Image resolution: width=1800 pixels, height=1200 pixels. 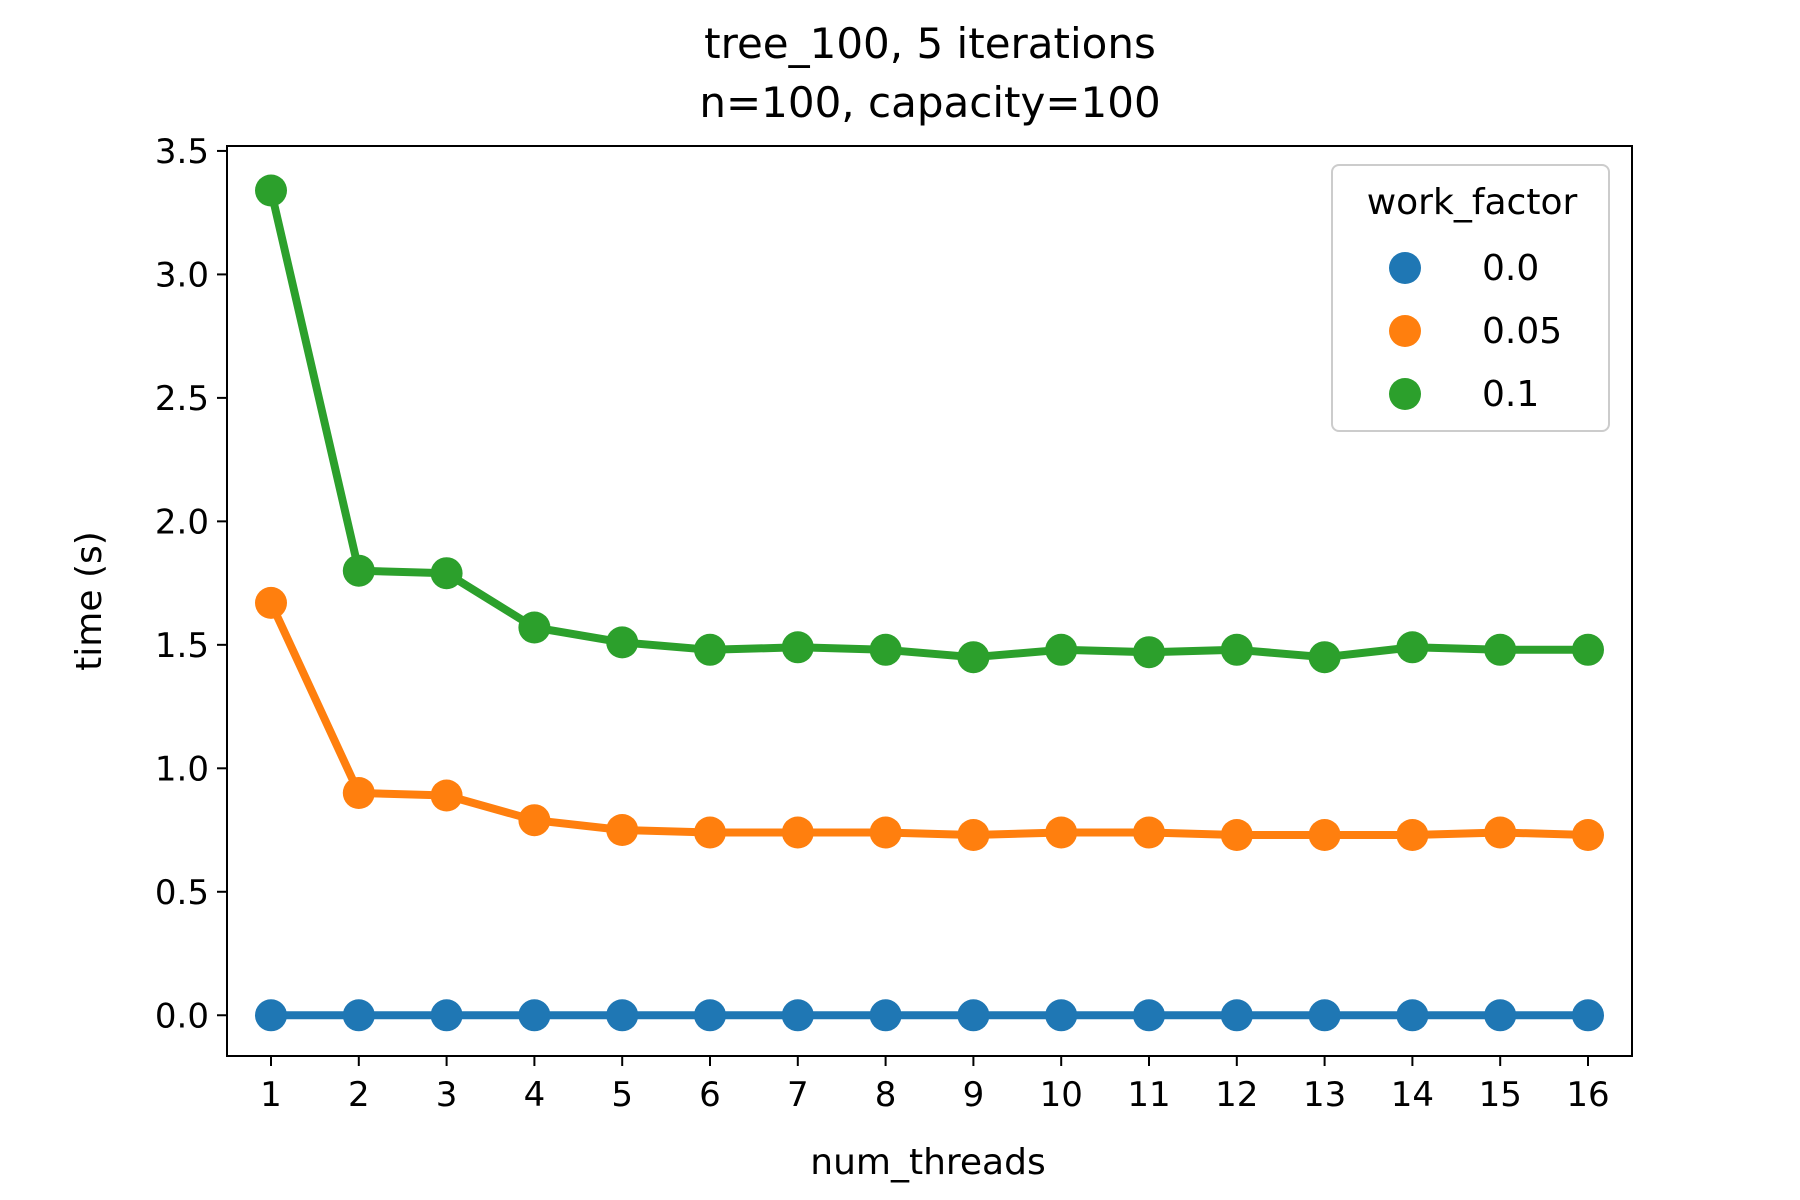 What do you see at coordinates (1061, 1095) in the screenshot?
I see `x-tick-label: 10` at bounding box center [1061, 1095].